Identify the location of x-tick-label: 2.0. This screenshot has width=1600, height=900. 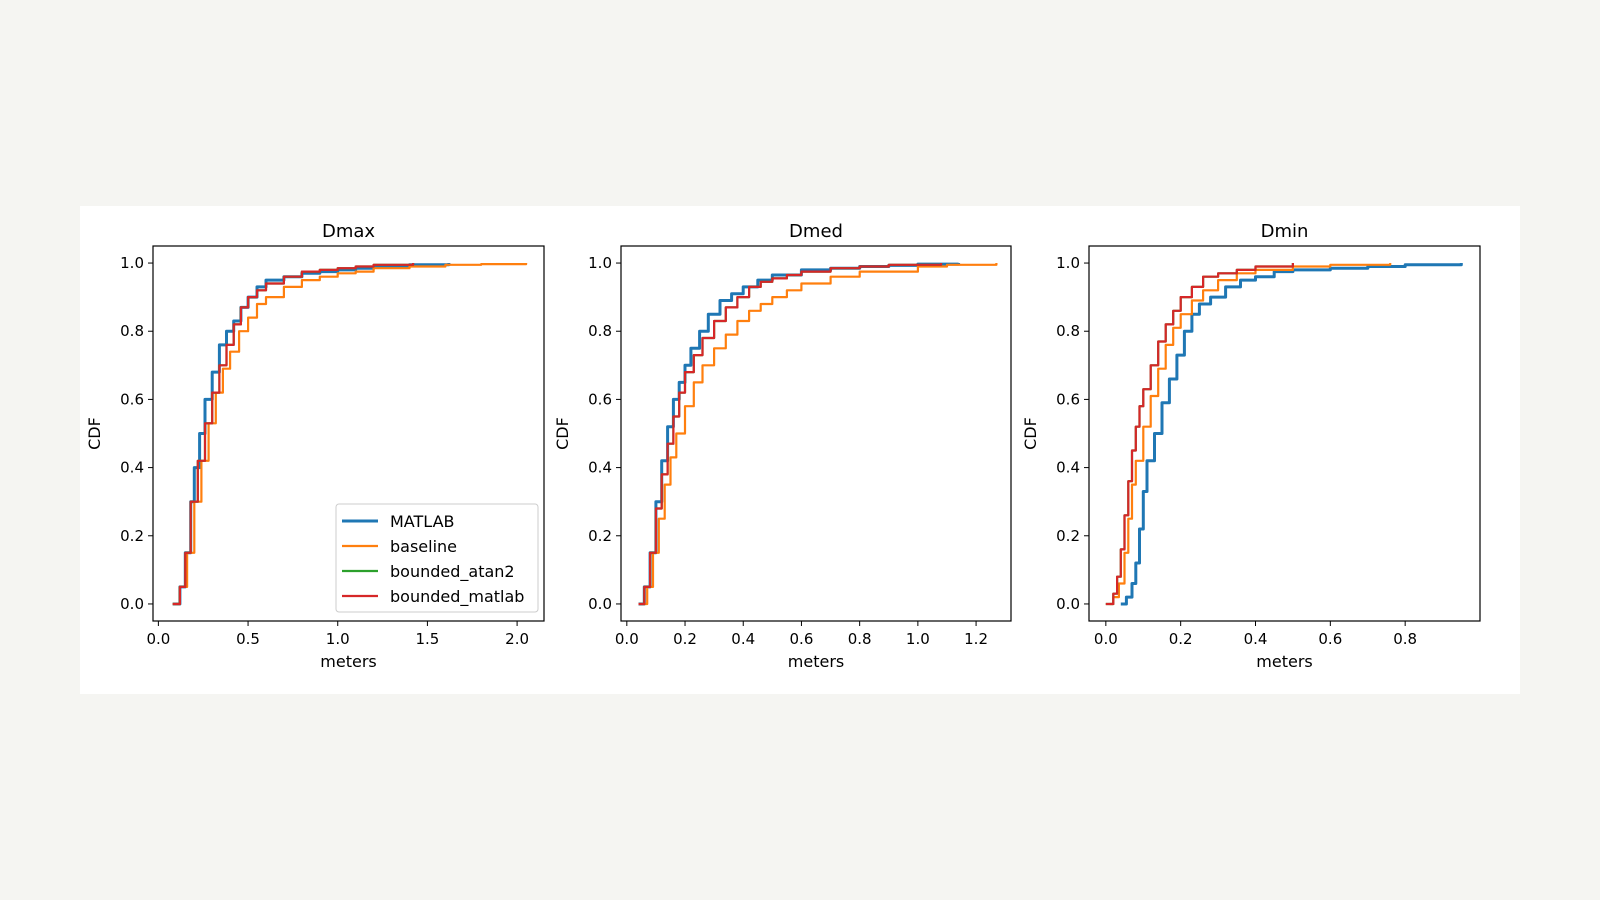
(517, 639).